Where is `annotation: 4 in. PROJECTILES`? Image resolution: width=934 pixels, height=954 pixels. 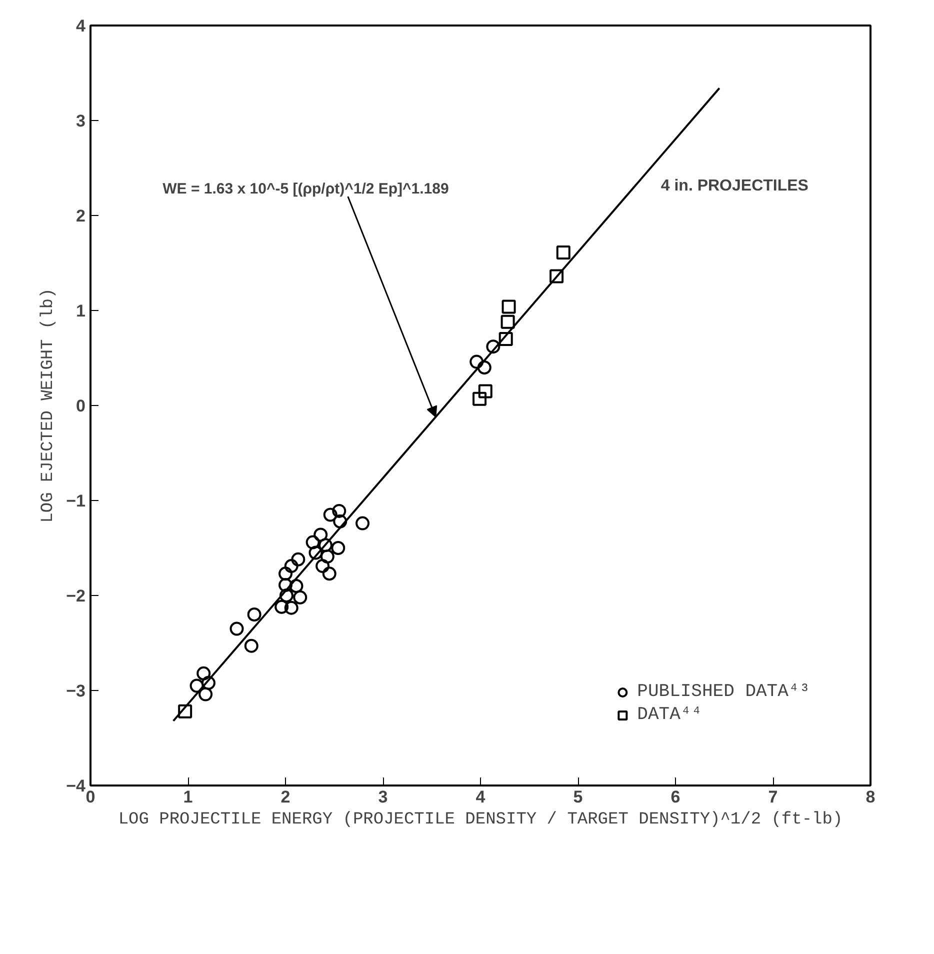 annotation: 4 in. PROJECTILES is located at coordinates (734, 186).